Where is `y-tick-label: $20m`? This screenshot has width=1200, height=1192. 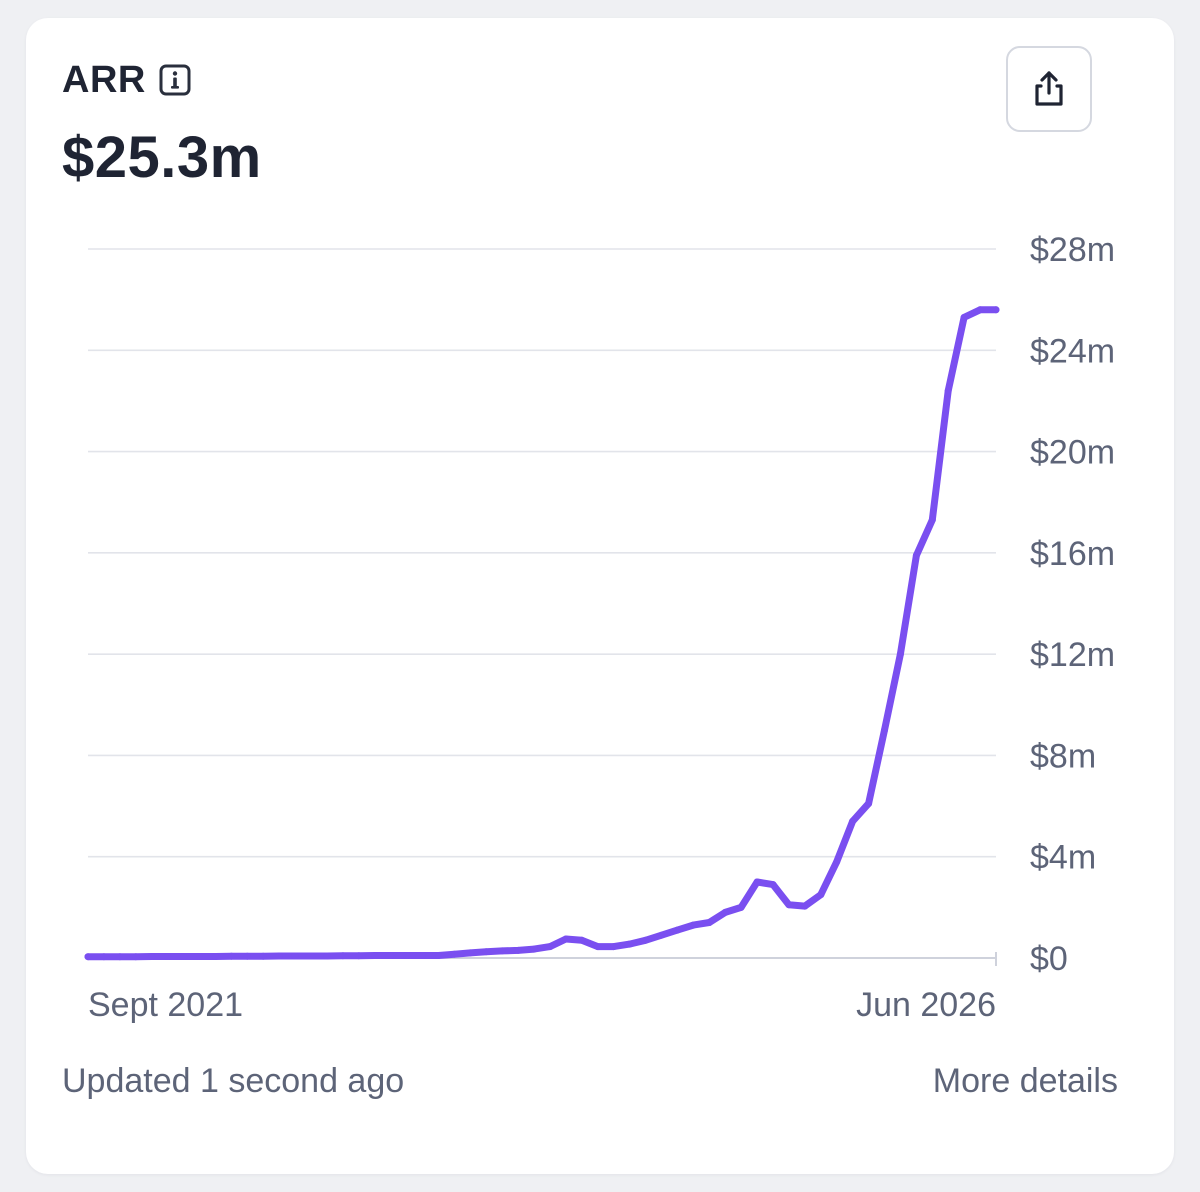 y-tick-label: $20m is located at coordinates (1072, 453).